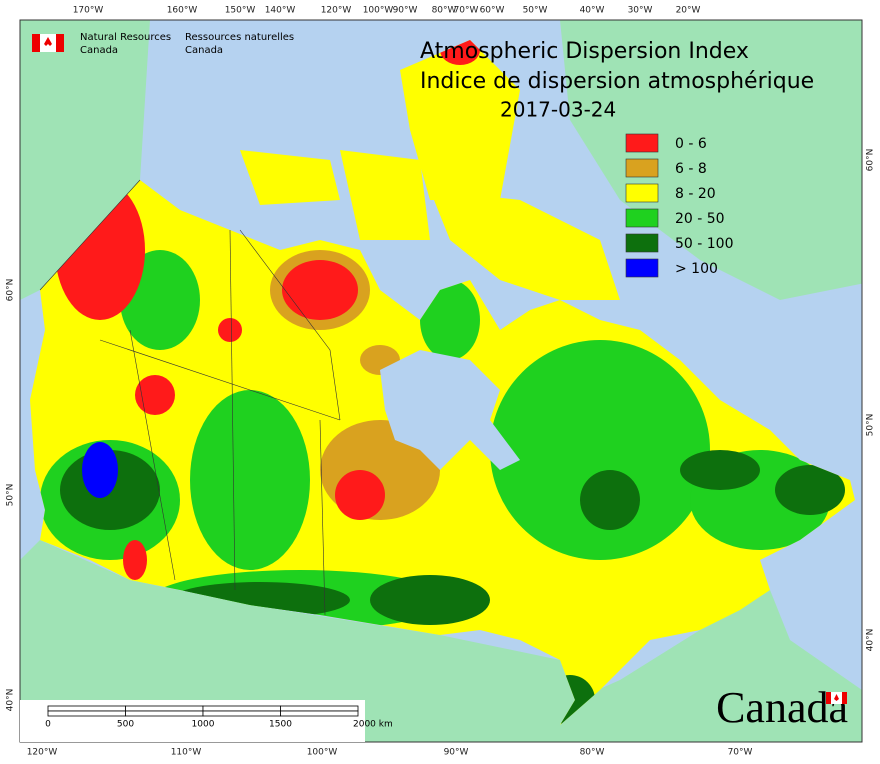 The height and width of the screenshot is (764, 880). What do you see at coordinates (405, 11) in the screenshot?
I see `top-lon-label: 90°W` at bounding box center [405, 11].